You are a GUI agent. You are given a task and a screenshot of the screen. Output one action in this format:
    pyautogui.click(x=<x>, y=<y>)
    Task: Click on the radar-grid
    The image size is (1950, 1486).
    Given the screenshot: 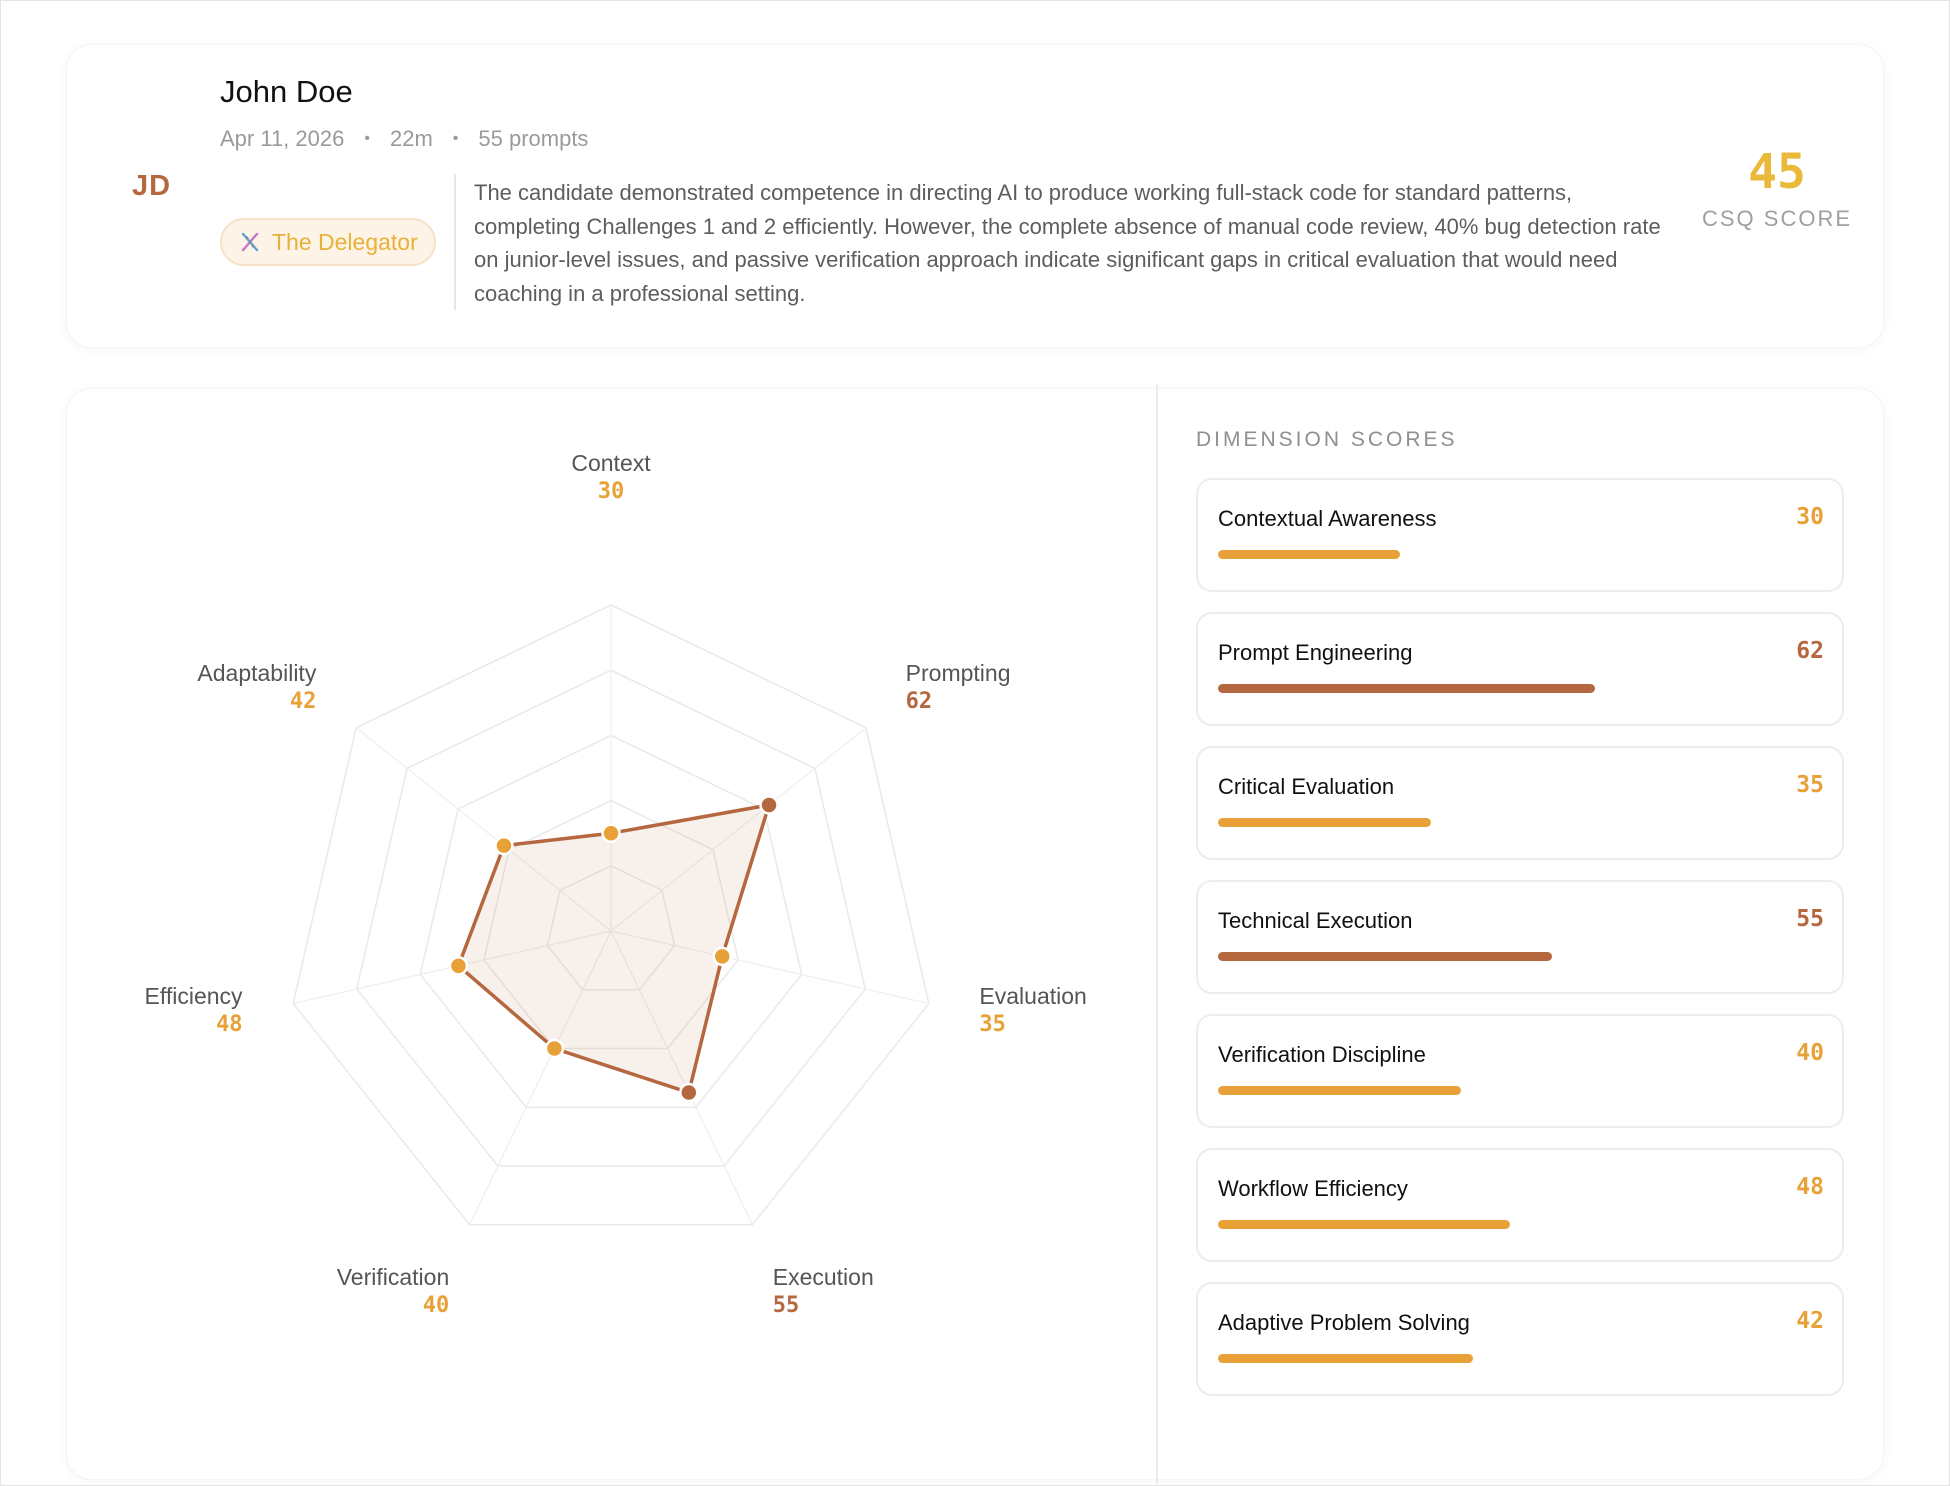 What is the action you would take?
    pyautogui.click(x=611, y=915)
    